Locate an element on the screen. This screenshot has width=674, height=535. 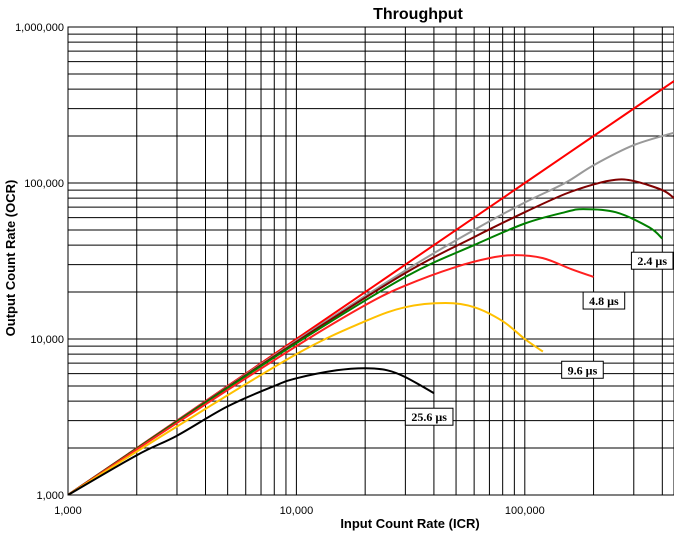
curve-label: 2.4 µs is located at coordinates (652, 260).